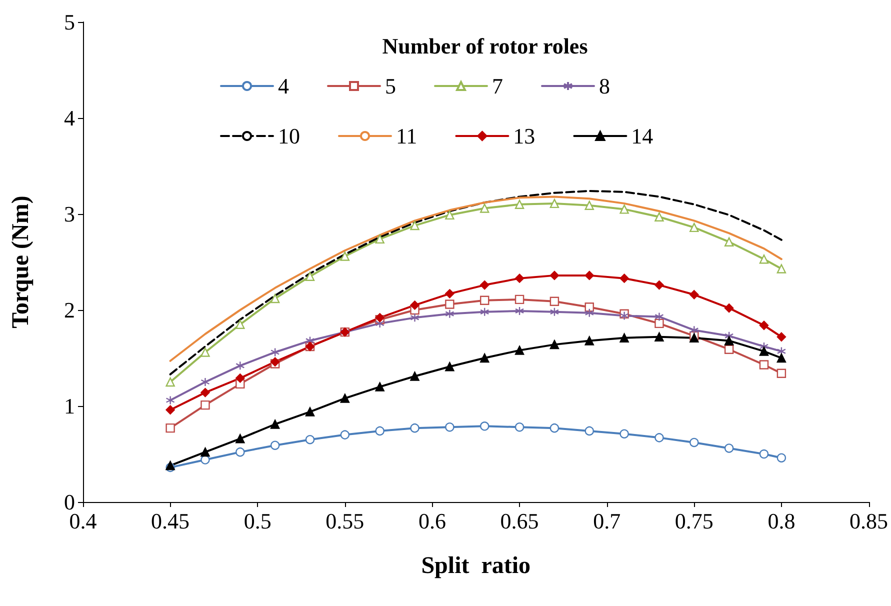 The width and height of the screenshot is (891, 606). What do you see at coordinates (476, 566) in the screenshot?
I see `x-axis-title: Split ratio` at bounding box center [476, 566].